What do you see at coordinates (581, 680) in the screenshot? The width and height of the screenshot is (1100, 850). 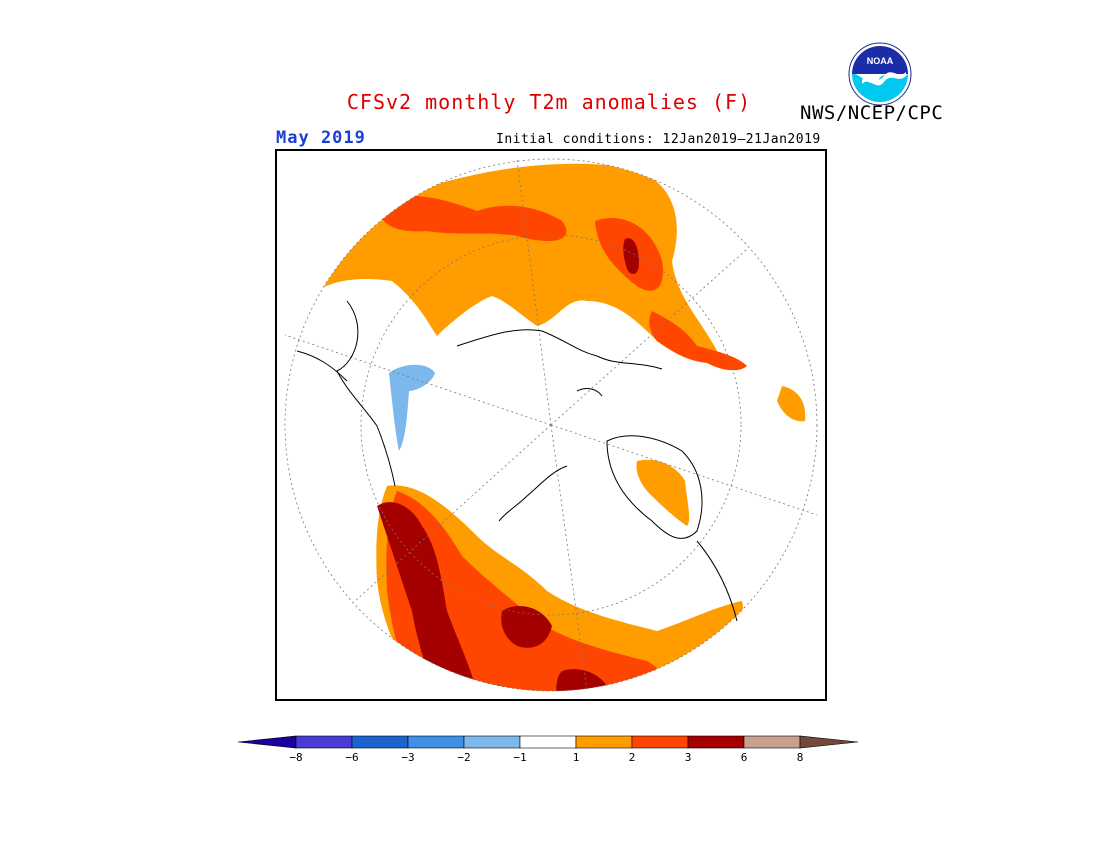 I see `anomaly-region-east-core` at bounding box center [581, 680].